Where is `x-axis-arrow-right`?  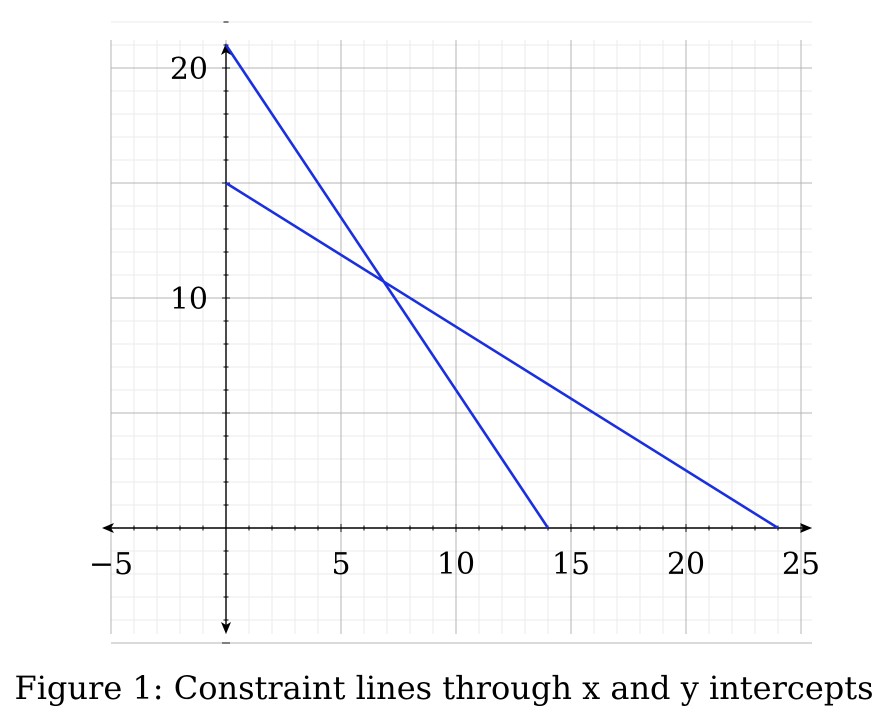
x-axis-arrow-right is located at coordinates (806, 528).